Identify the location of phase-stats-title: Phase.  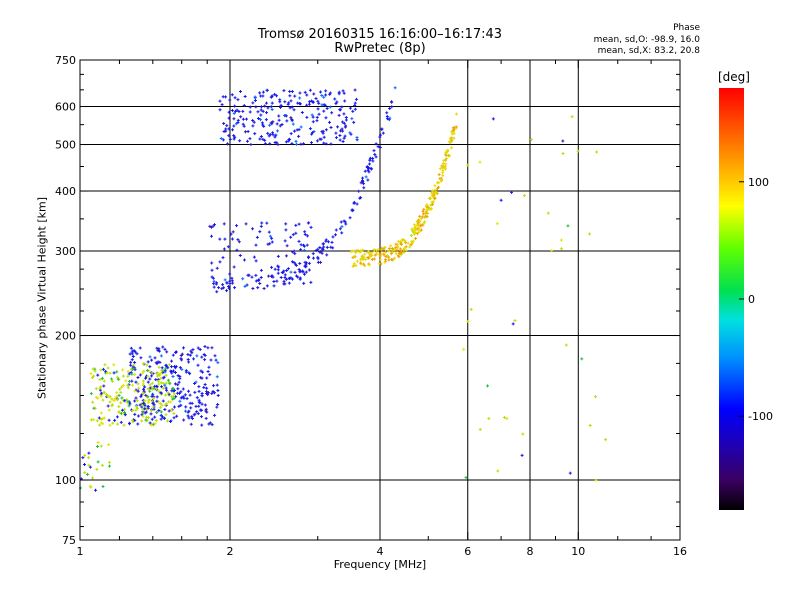
(686, 28).